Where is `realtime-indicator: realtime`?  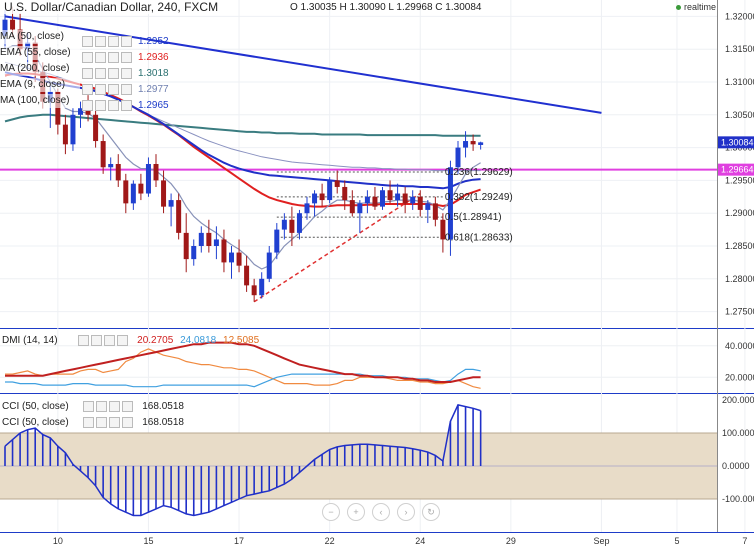
realtime-indicator: realtime is located at coordinates (696, 7).